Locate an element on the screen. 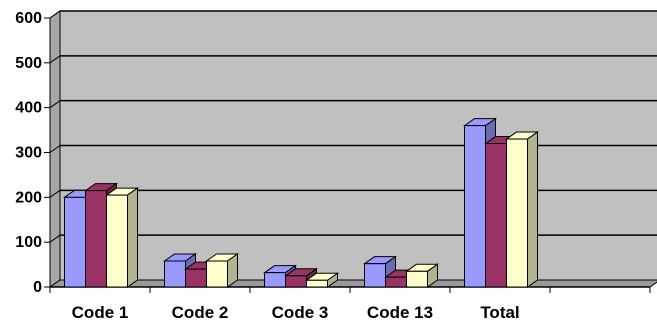 The image size is (657, 325). x-tick-label: Code 3 is located at coordinates (300, 312).